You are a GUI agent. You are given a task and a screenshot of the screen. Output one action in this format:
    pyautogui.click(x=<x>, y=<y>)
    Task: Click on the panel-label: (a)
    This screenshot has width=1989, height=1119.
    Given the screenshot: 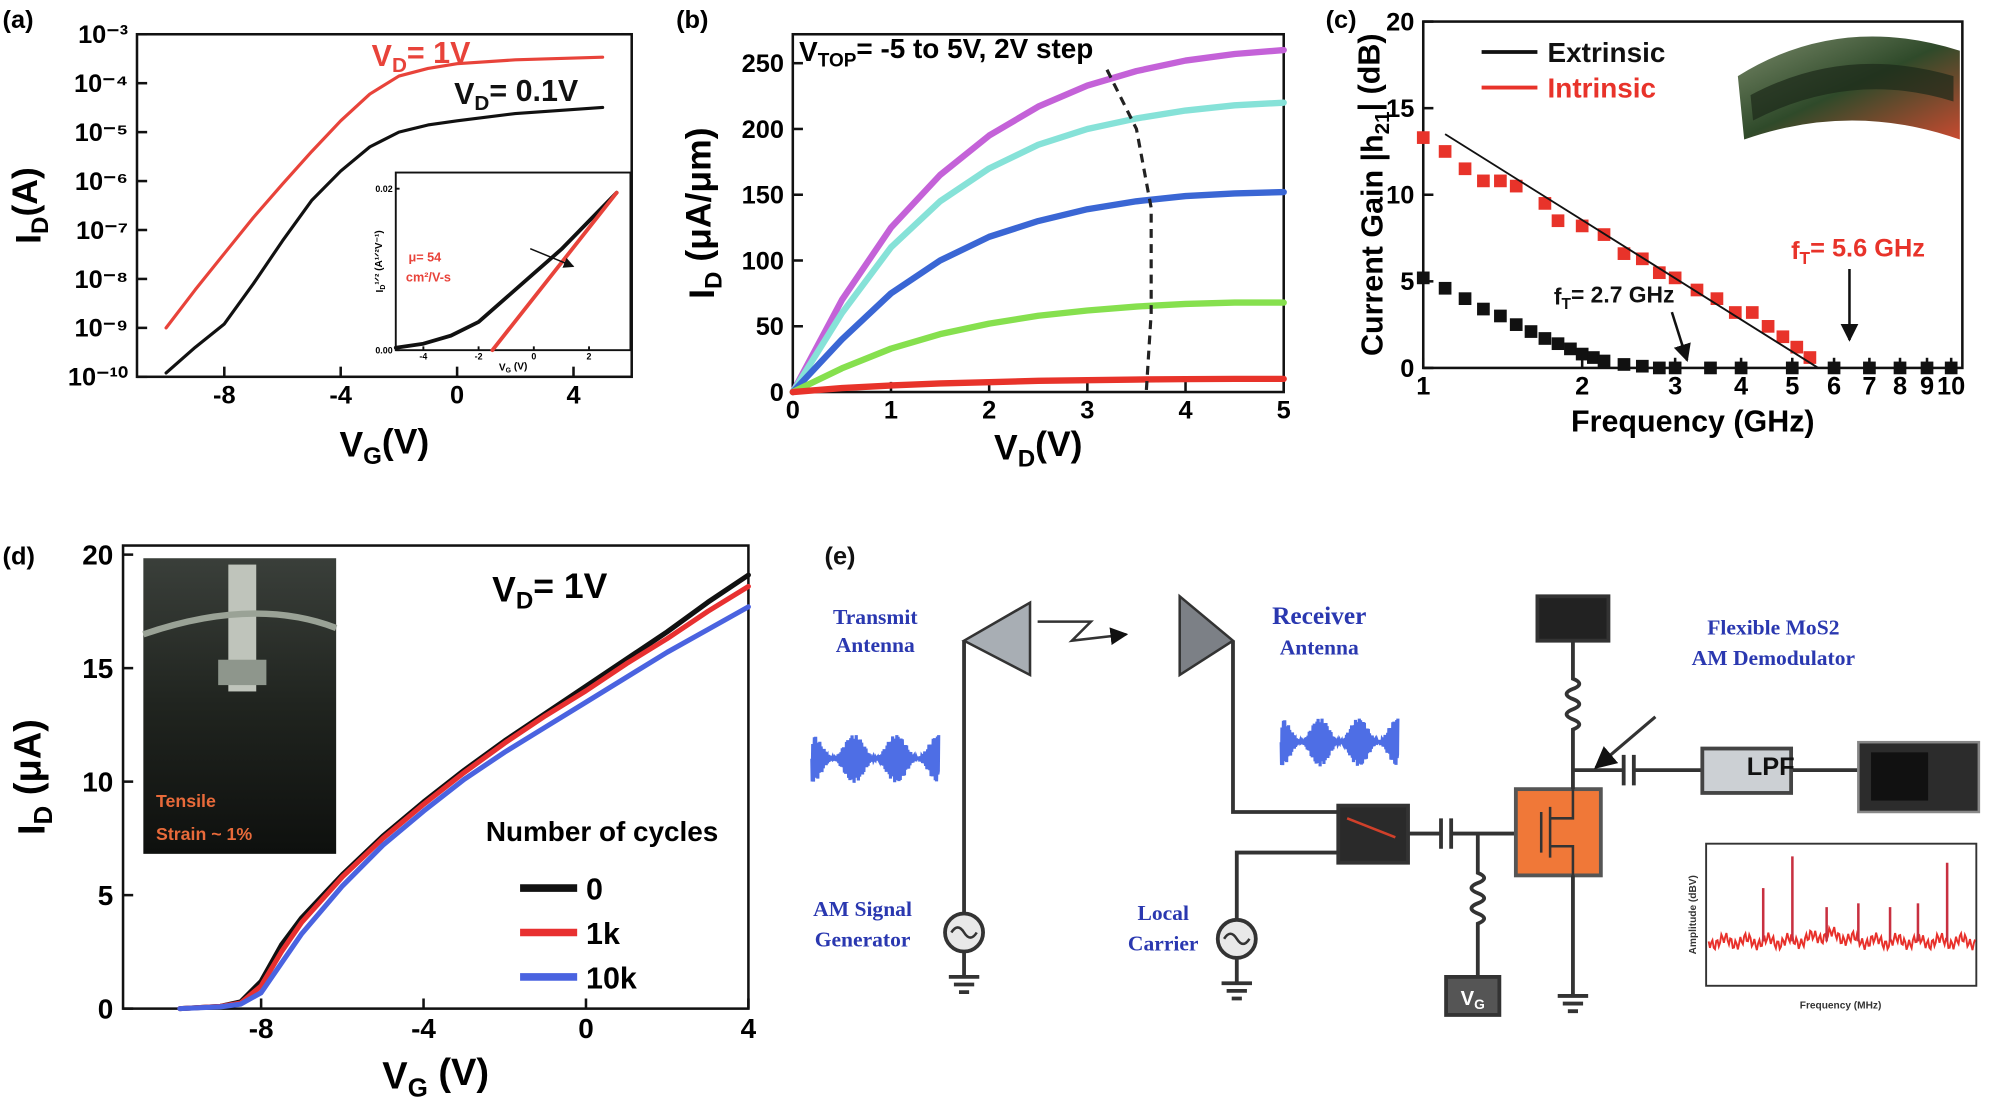 What is the action you would take?
    pyautogui.click(x=18, y=20)
    